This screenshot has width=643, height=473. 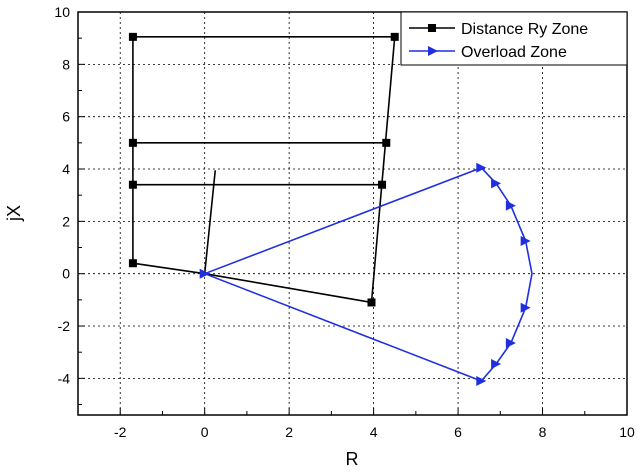 I want to click on legend-box, so click(x=514, y=38).